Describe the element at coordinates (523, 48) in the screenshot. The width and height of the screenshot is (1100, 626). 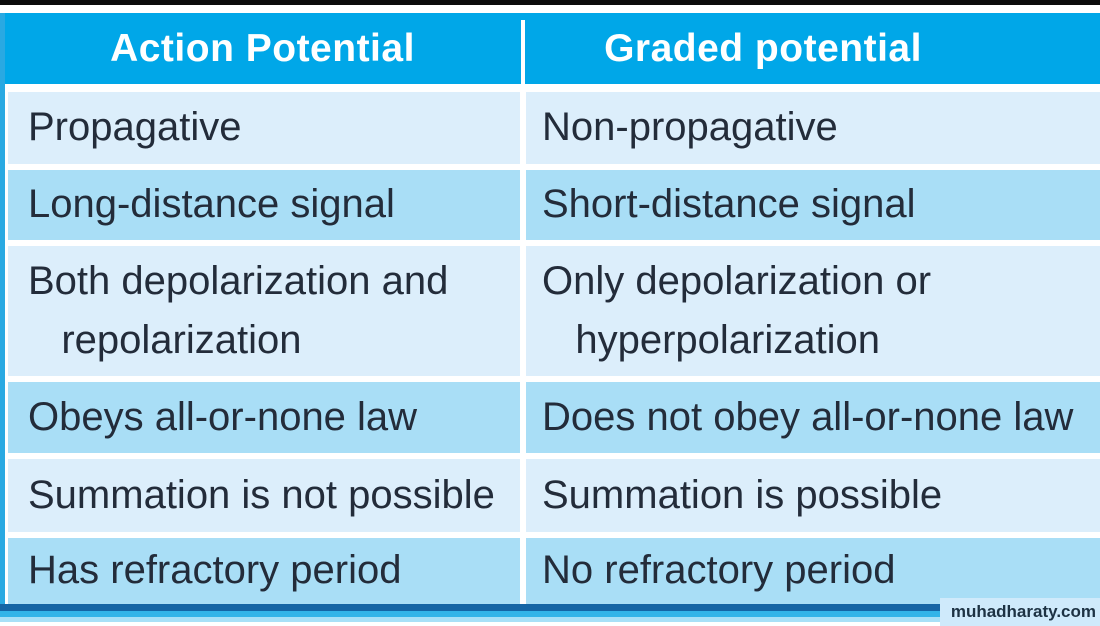
I see `column-divider` at that location.